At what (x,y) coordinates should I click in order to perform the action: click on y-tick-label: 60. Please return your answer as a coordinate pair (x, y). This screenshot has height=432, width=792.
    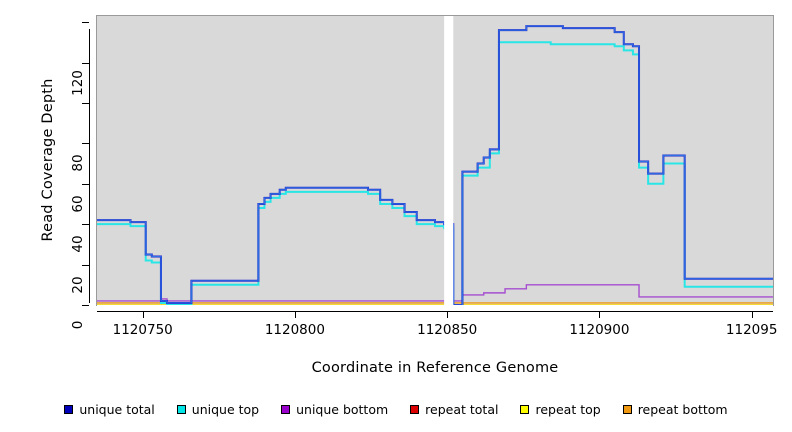
    Looking at the image, I should click on (78, 204).